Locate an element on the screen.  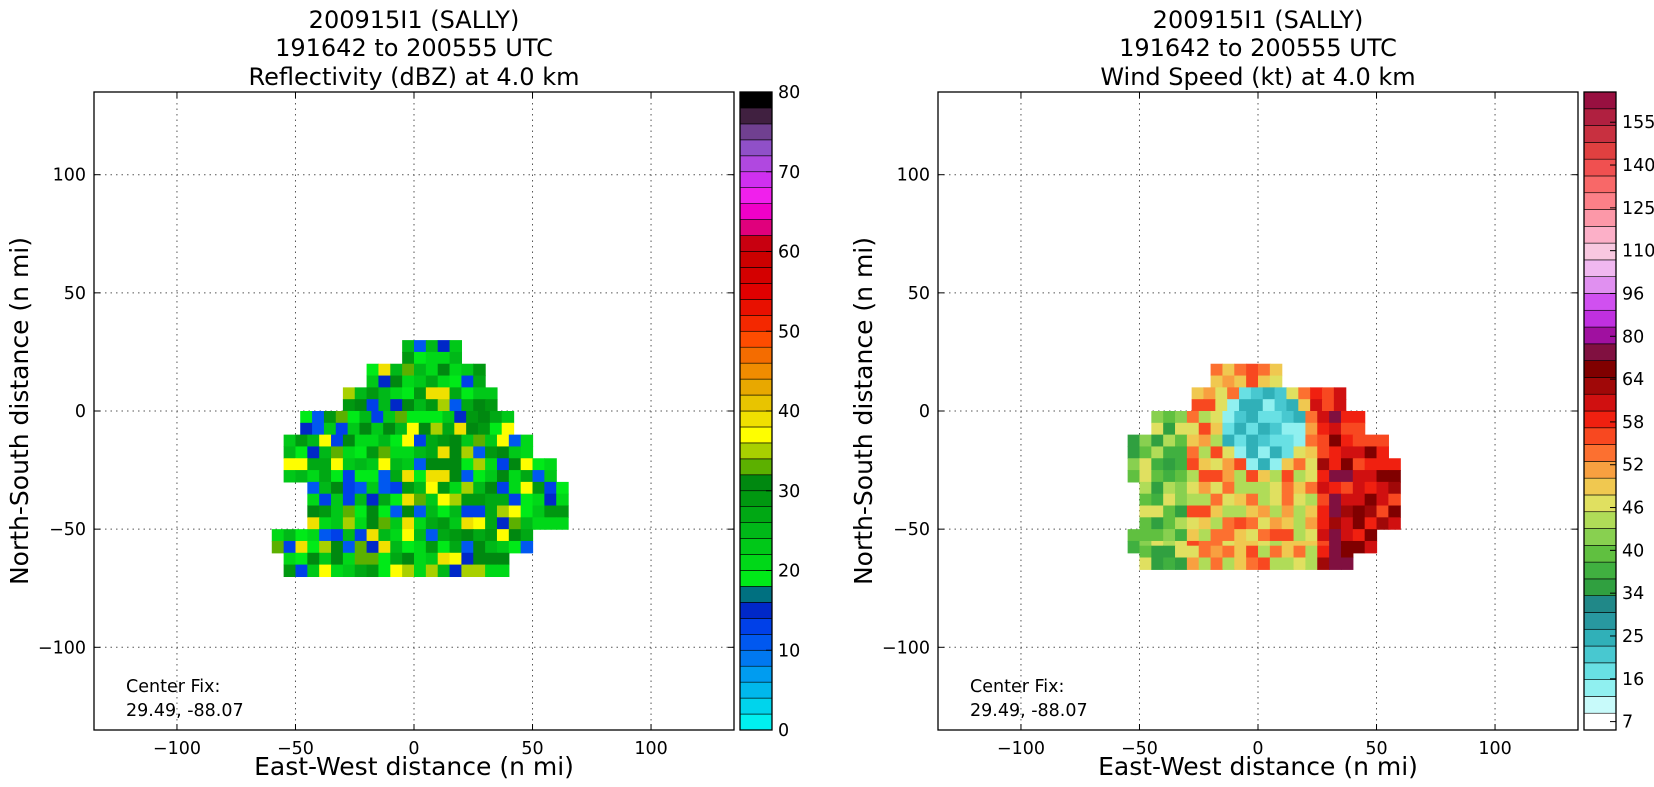
colorbar-tick-label: 64 is located at coordinates (1633, 380).